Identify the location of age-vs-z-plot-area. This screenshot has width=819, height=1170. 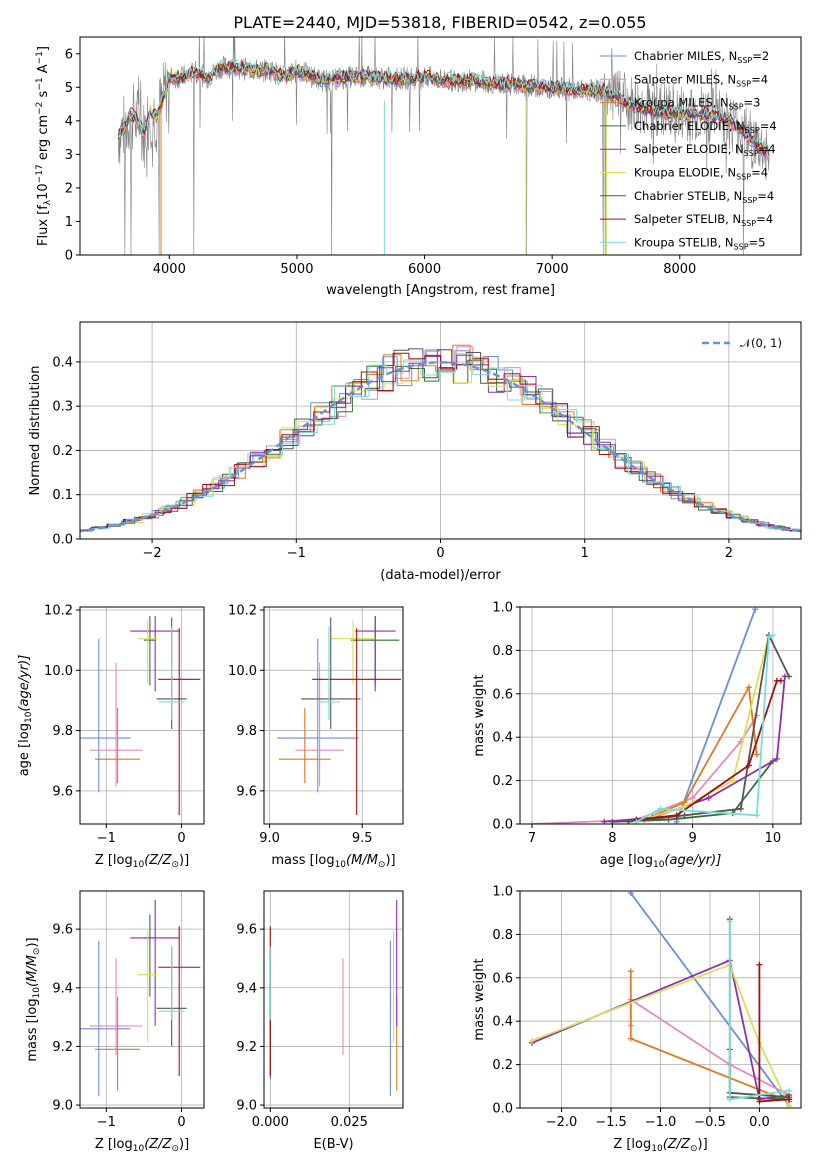
(140, 715).